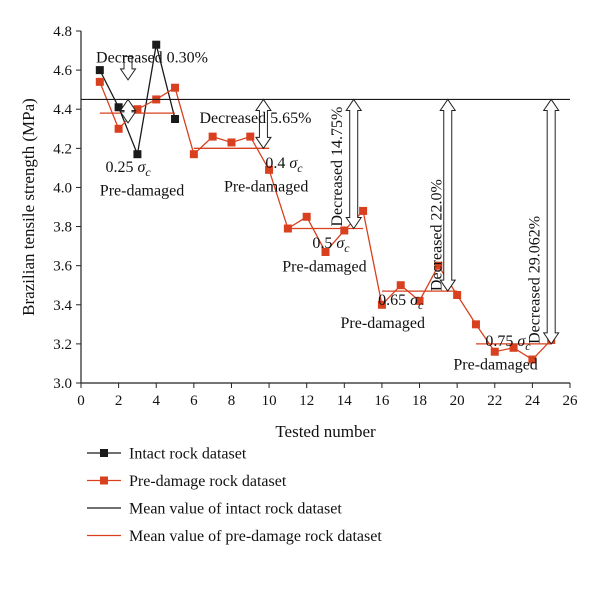 The width and height of the screenshot is (600, 595). What do you see at coordinates (255, 536) in the screenshot?
I see `legend-label: Mean value of pre-damage rock dataset` at bounding box center [255, 536].